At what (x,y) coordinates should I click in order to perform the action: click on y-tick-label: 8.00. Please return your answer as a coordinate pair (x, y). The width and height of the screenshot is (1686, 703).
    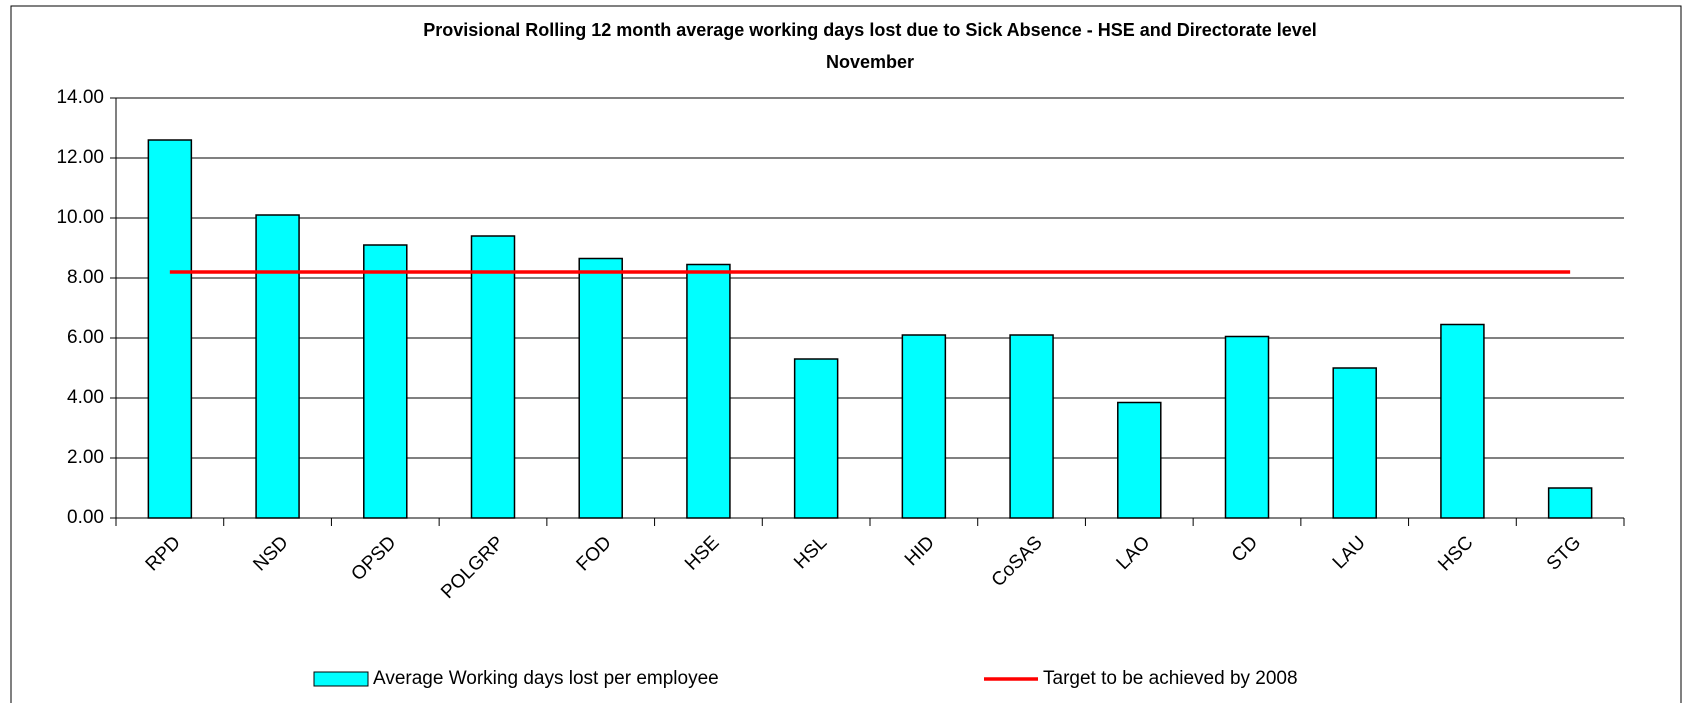
    Looking at the image, I should click on (85, 277).